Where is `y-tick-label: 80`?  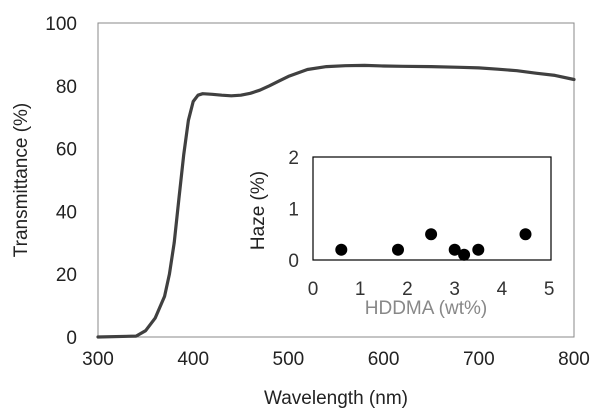
y-tick-label: 80 is located at coordinates (66, 87).